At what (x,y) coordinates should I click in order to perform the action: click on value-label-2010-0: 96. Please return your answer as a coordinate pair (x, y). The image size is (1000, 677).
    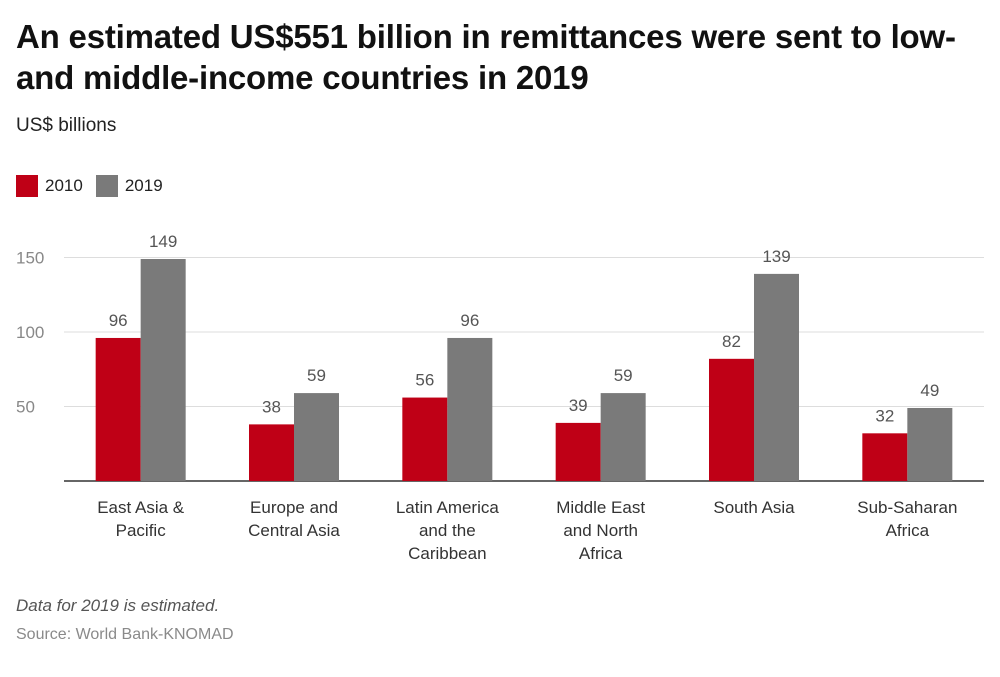
    Looking at the image, I should click on (118, 320).